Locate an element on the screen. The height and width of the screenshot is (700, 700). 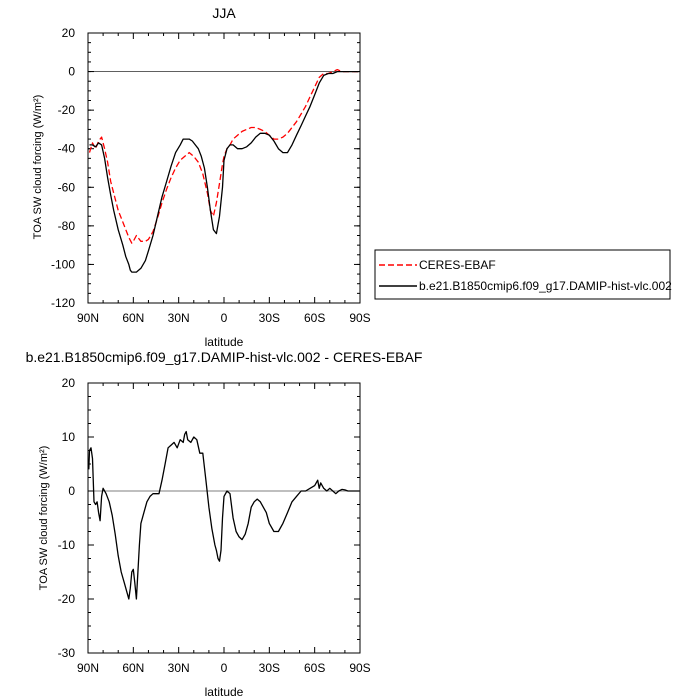
y-tick-label: -120 is located at coordinates (63, 303).